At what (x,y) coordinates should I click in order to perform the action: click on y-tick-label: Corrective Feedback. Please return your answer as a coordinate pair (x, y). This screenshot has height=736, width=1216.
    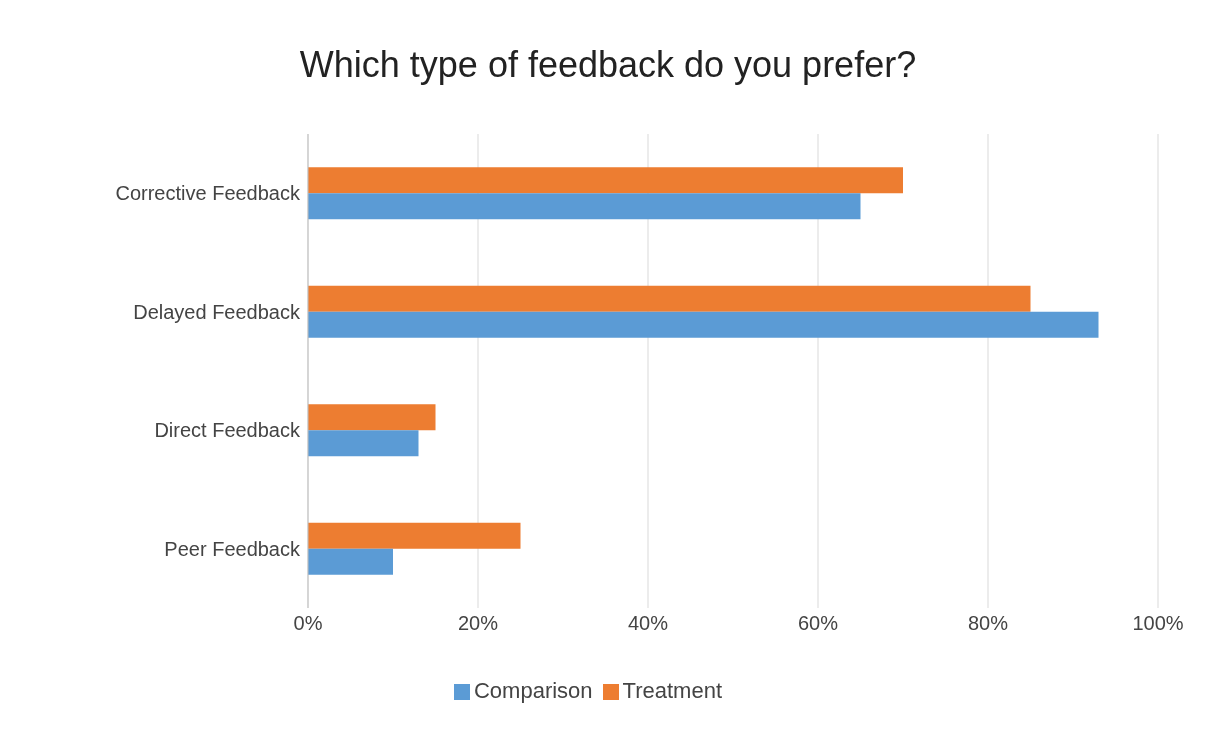
    Looking at the image, I should click on (208, 193).